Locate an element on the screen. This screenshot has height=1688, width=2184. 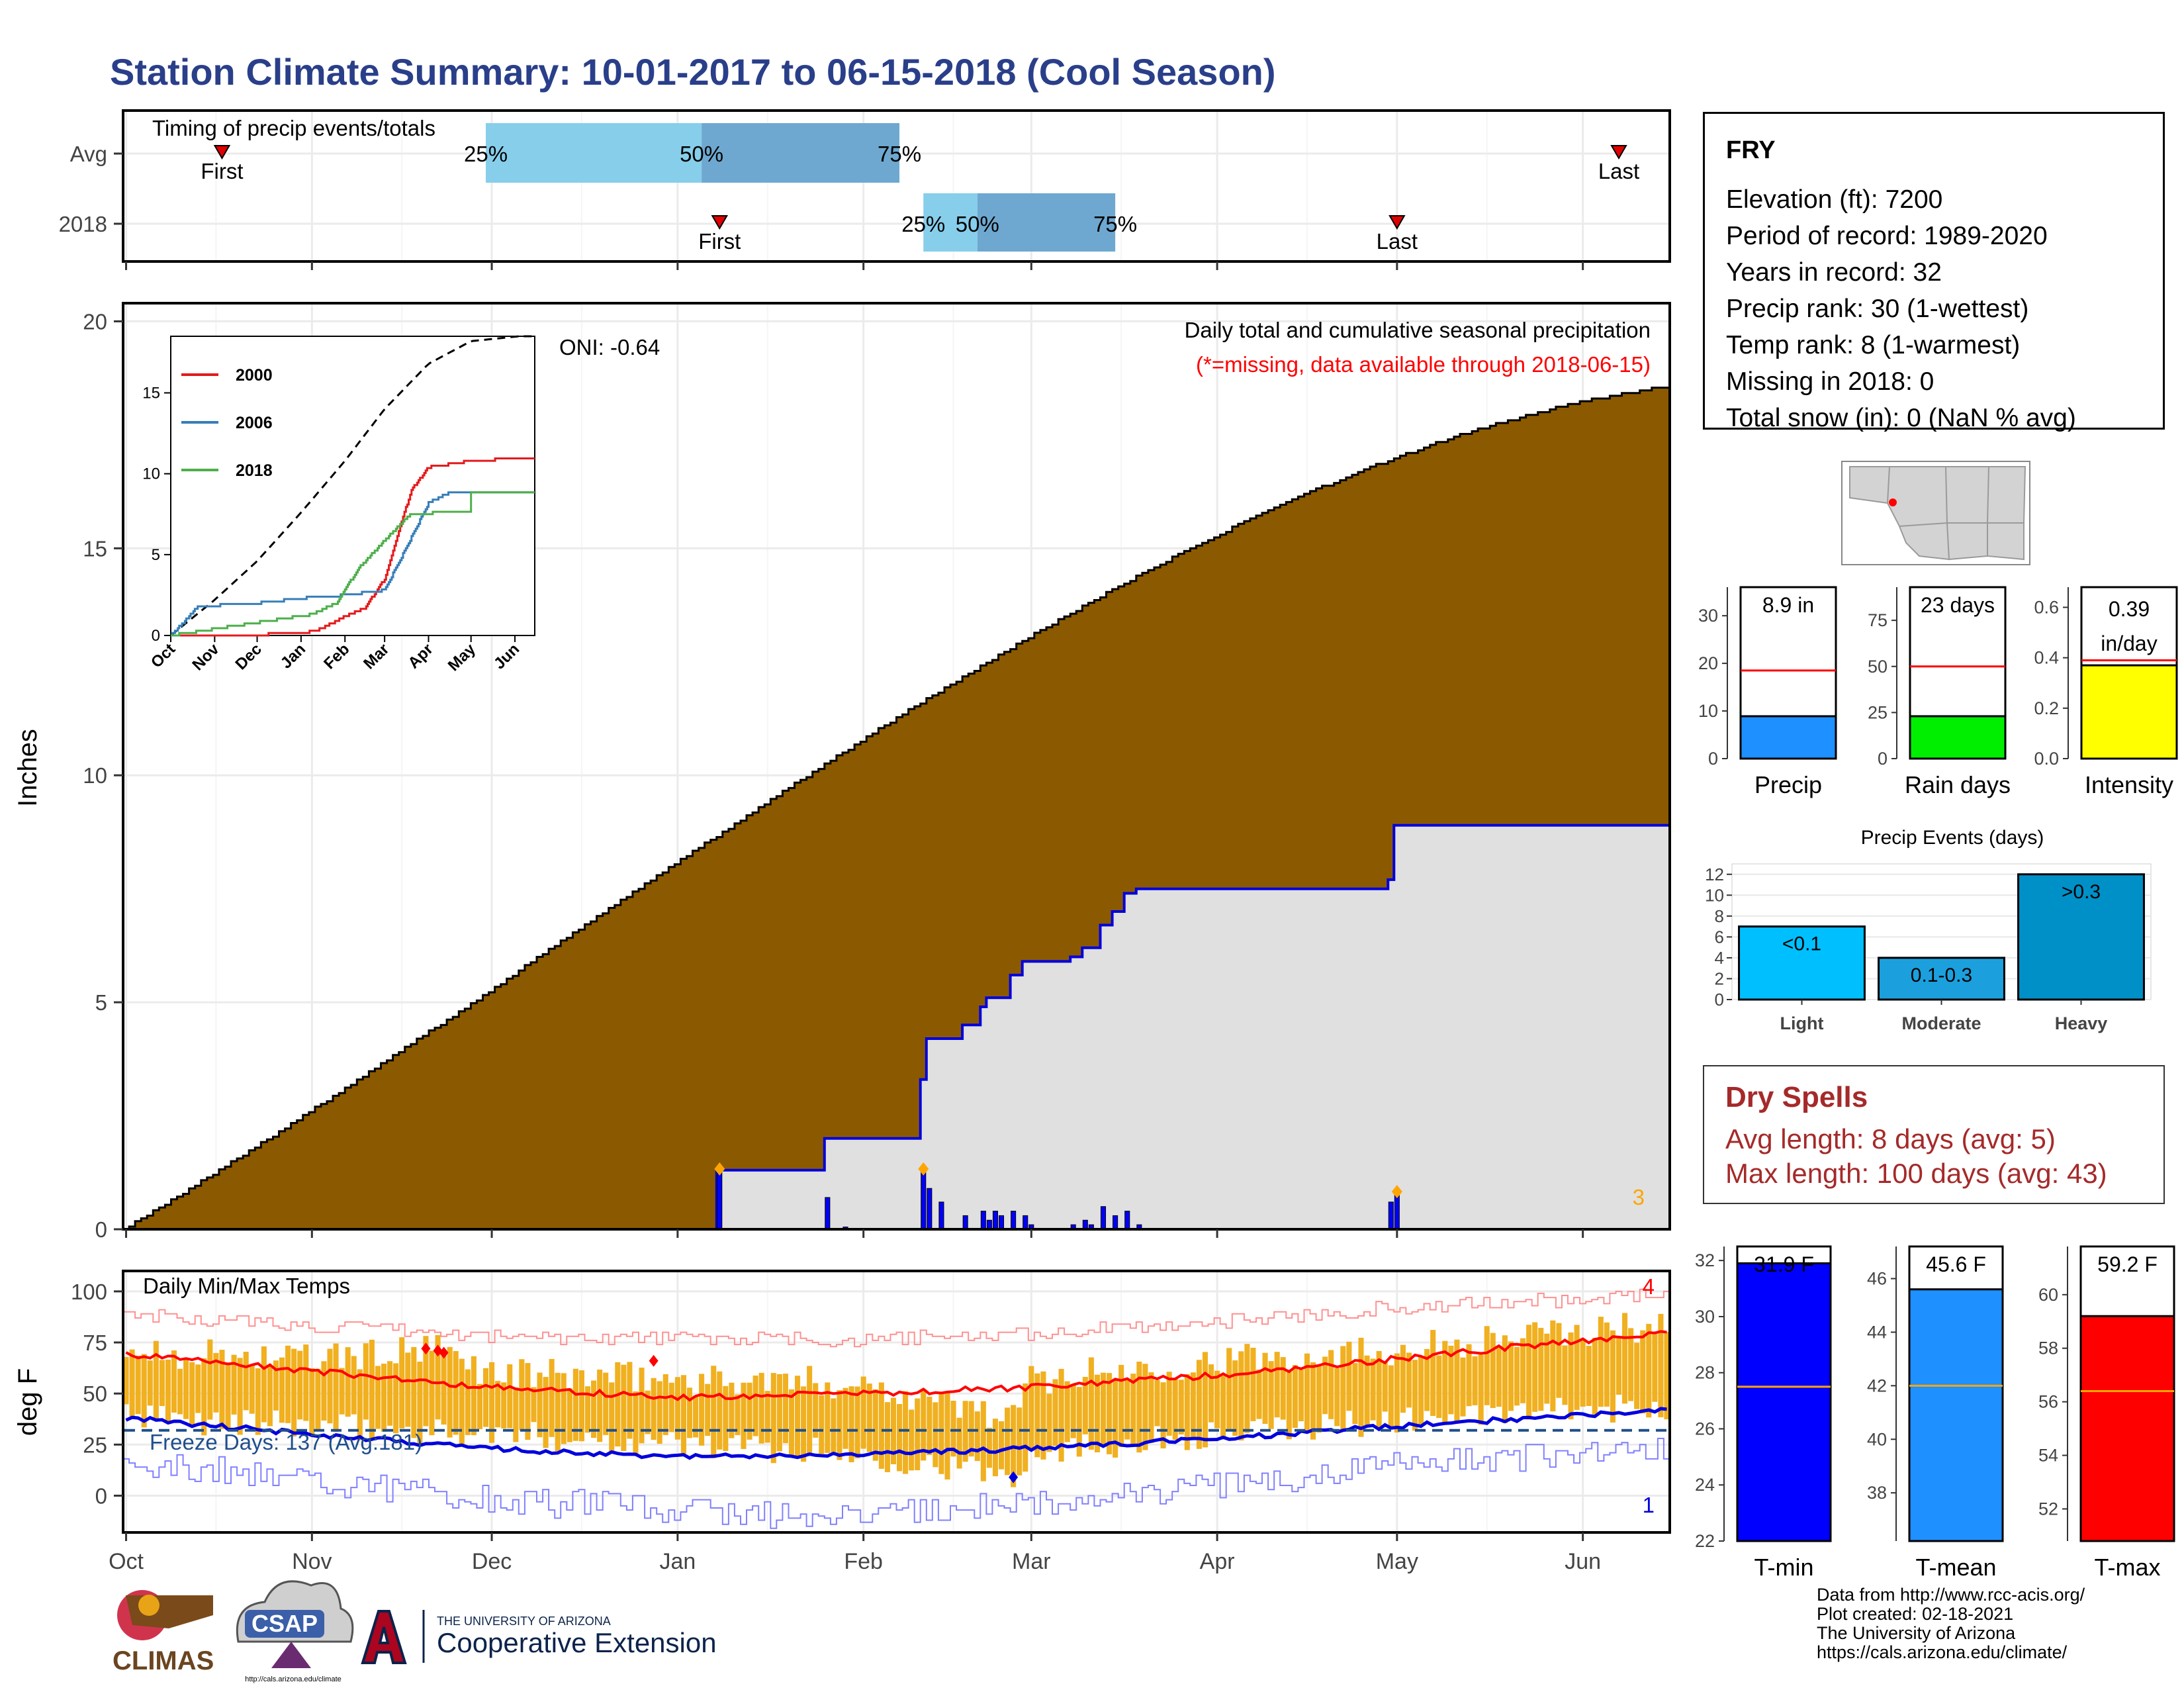
first-event-label: First is located at coordinates (222, 171).